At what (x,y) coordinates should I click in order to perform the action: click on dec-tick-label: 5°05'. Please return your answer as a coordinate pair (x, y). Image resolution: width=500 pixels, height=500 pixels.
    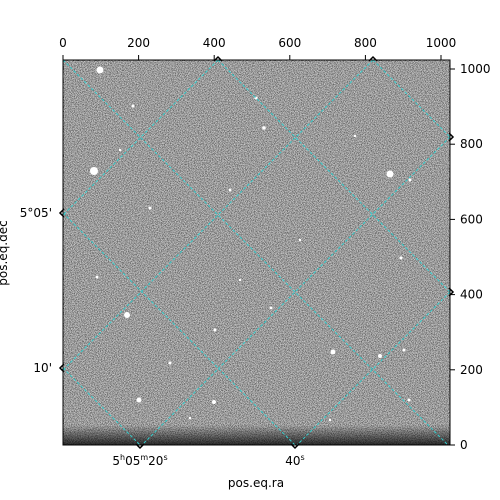
    Looking at the image, I should click on (36, 213).